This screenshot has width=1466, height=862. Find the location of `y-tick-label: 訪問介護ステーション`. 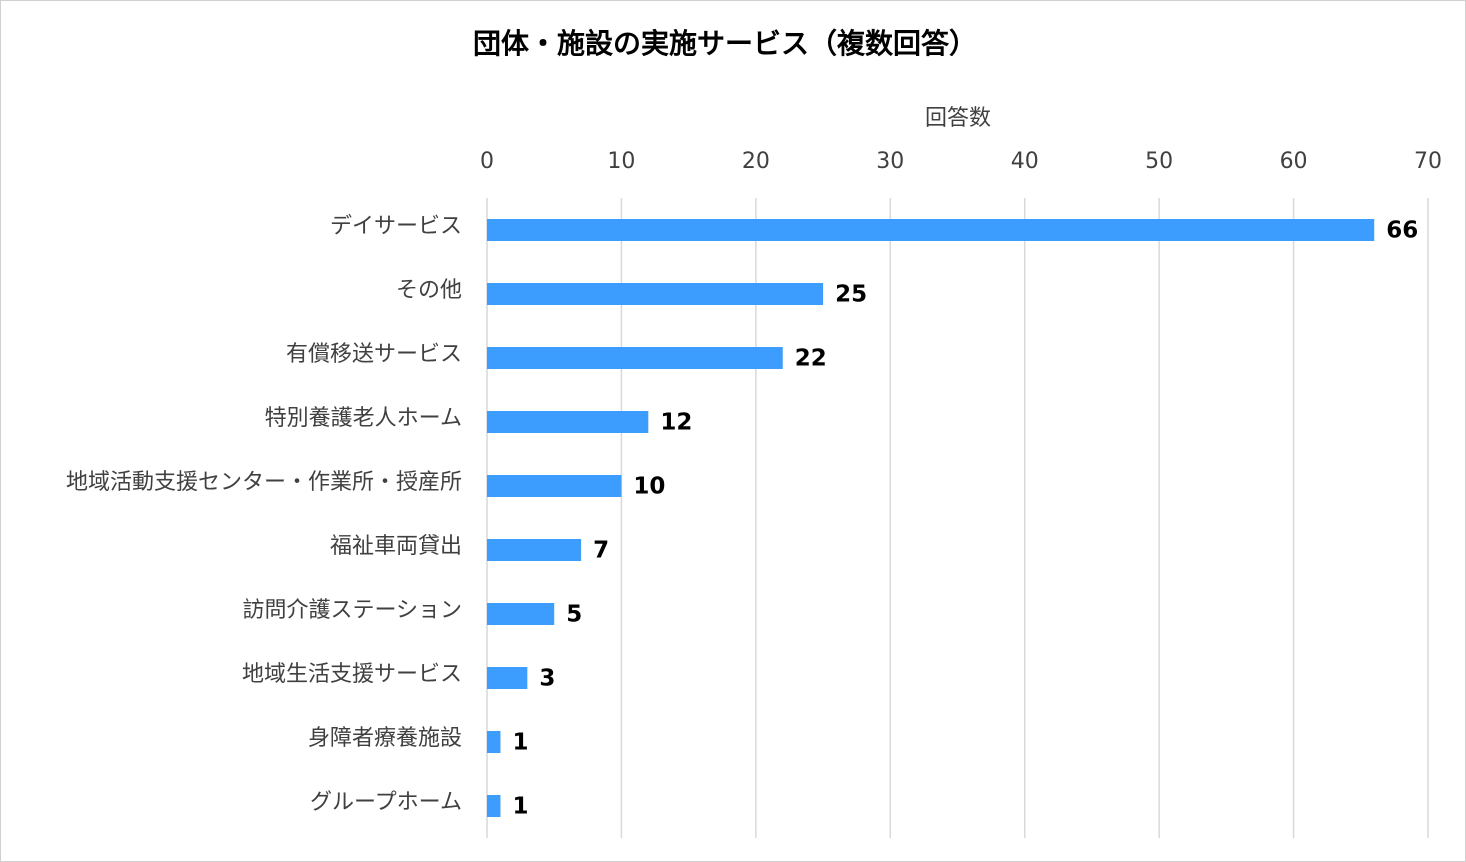

y-tick-label: 訪問介護ステーション is located at coordinates (352, 610).